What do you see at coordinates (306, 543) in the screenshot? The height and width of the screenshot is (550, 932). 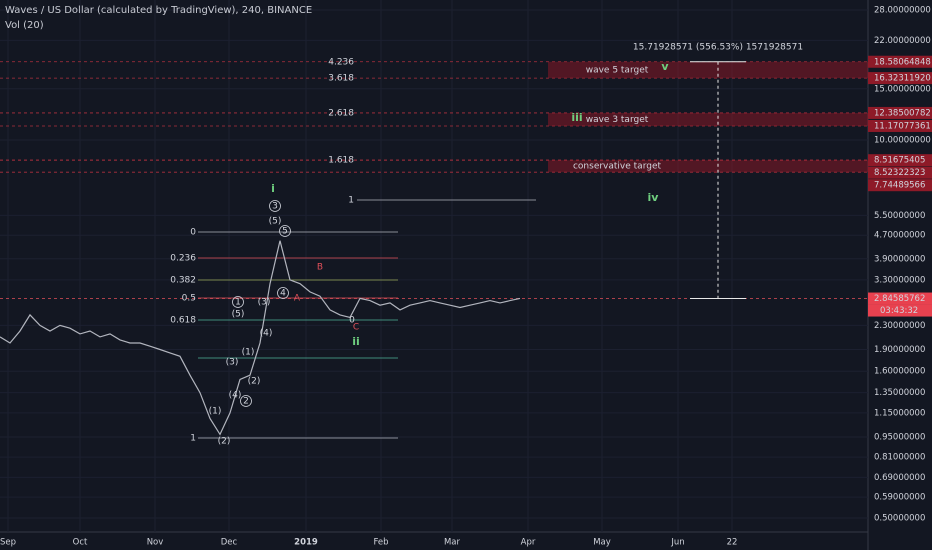 I see `time-tick-label: 2019` at bounding box center [306, 543].